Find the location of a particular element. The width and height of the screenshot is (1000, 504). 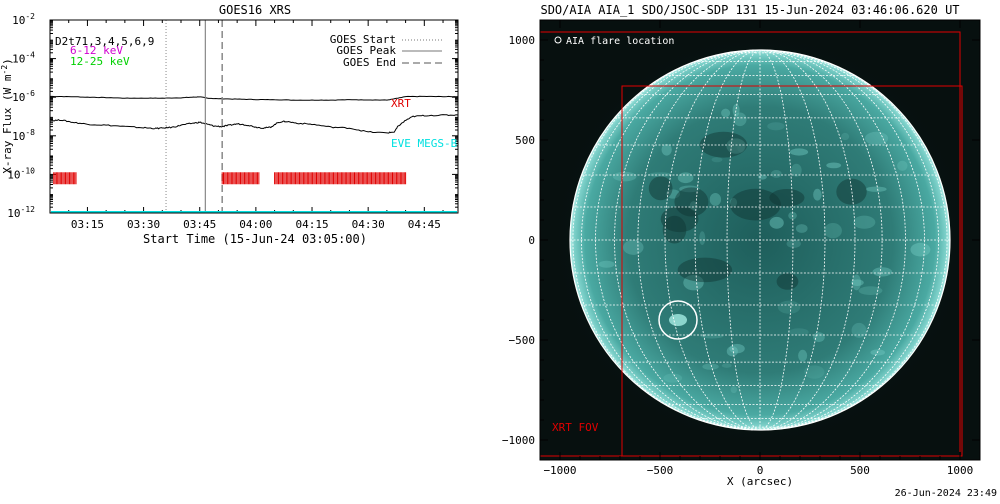

aia-y-tick-labels: −1000 −500 0 500 1000 is located at coordinates (518, 240).